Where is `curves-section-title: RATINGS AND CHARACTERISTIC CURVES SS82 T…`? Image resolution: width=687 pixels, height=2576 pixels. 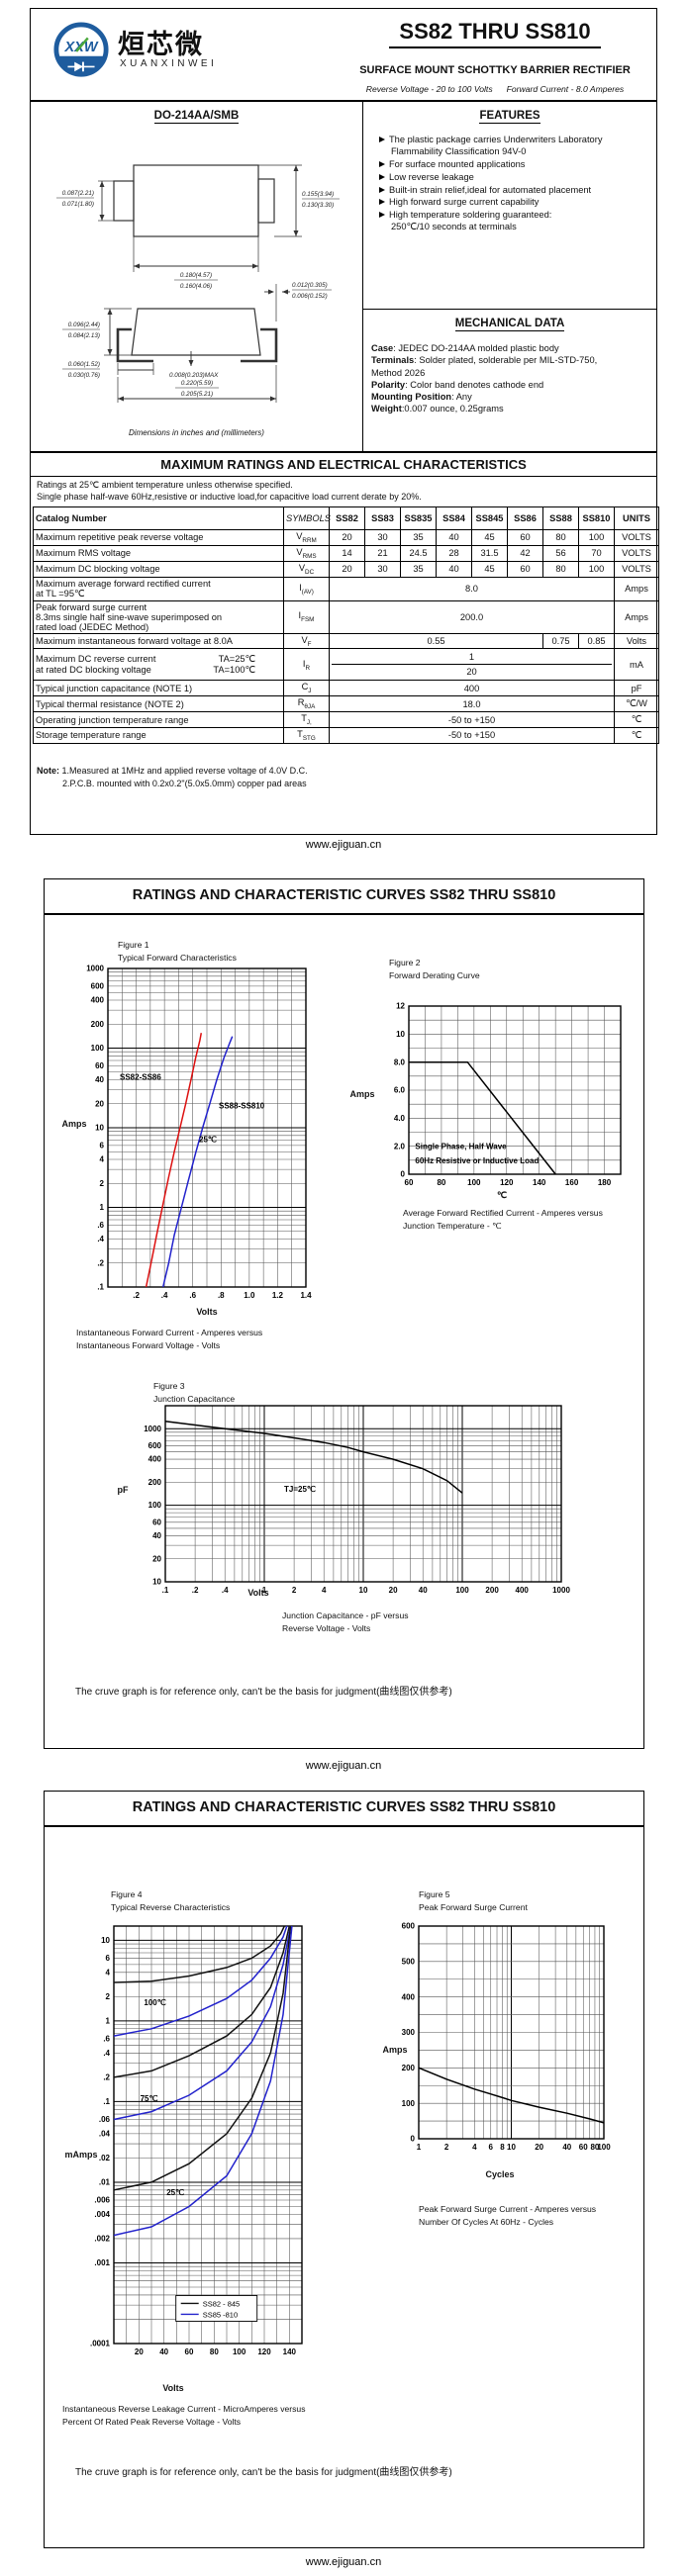 curves-section-title: RATINGS AND CHARACTERISTIC CURVES SS82 T… is located at coordinates (344, 1810).